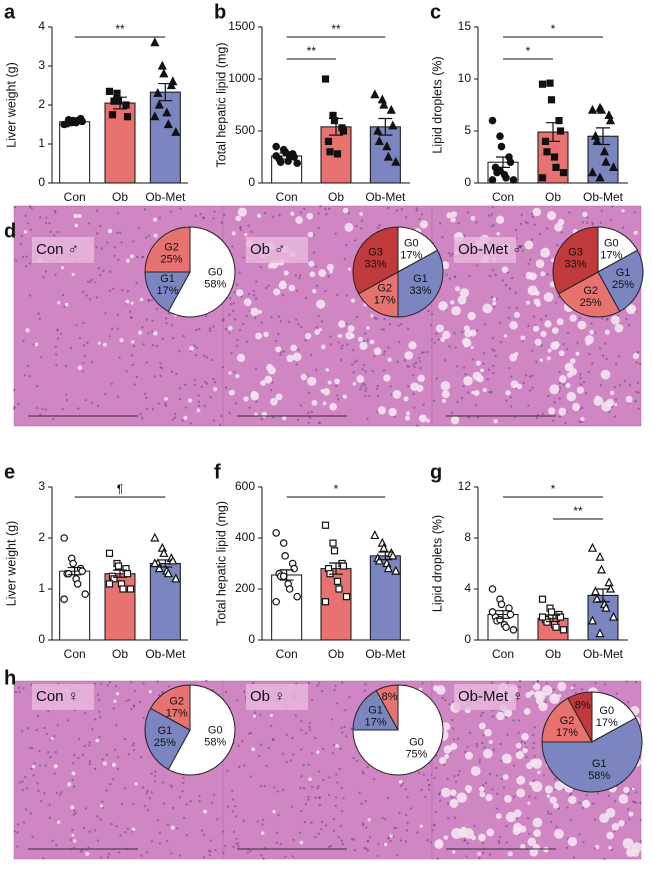  What do you see at coordinates (267, 249) in the screenshot?
I see `image-label: Ob ♂` at bounding box center [267, 249].